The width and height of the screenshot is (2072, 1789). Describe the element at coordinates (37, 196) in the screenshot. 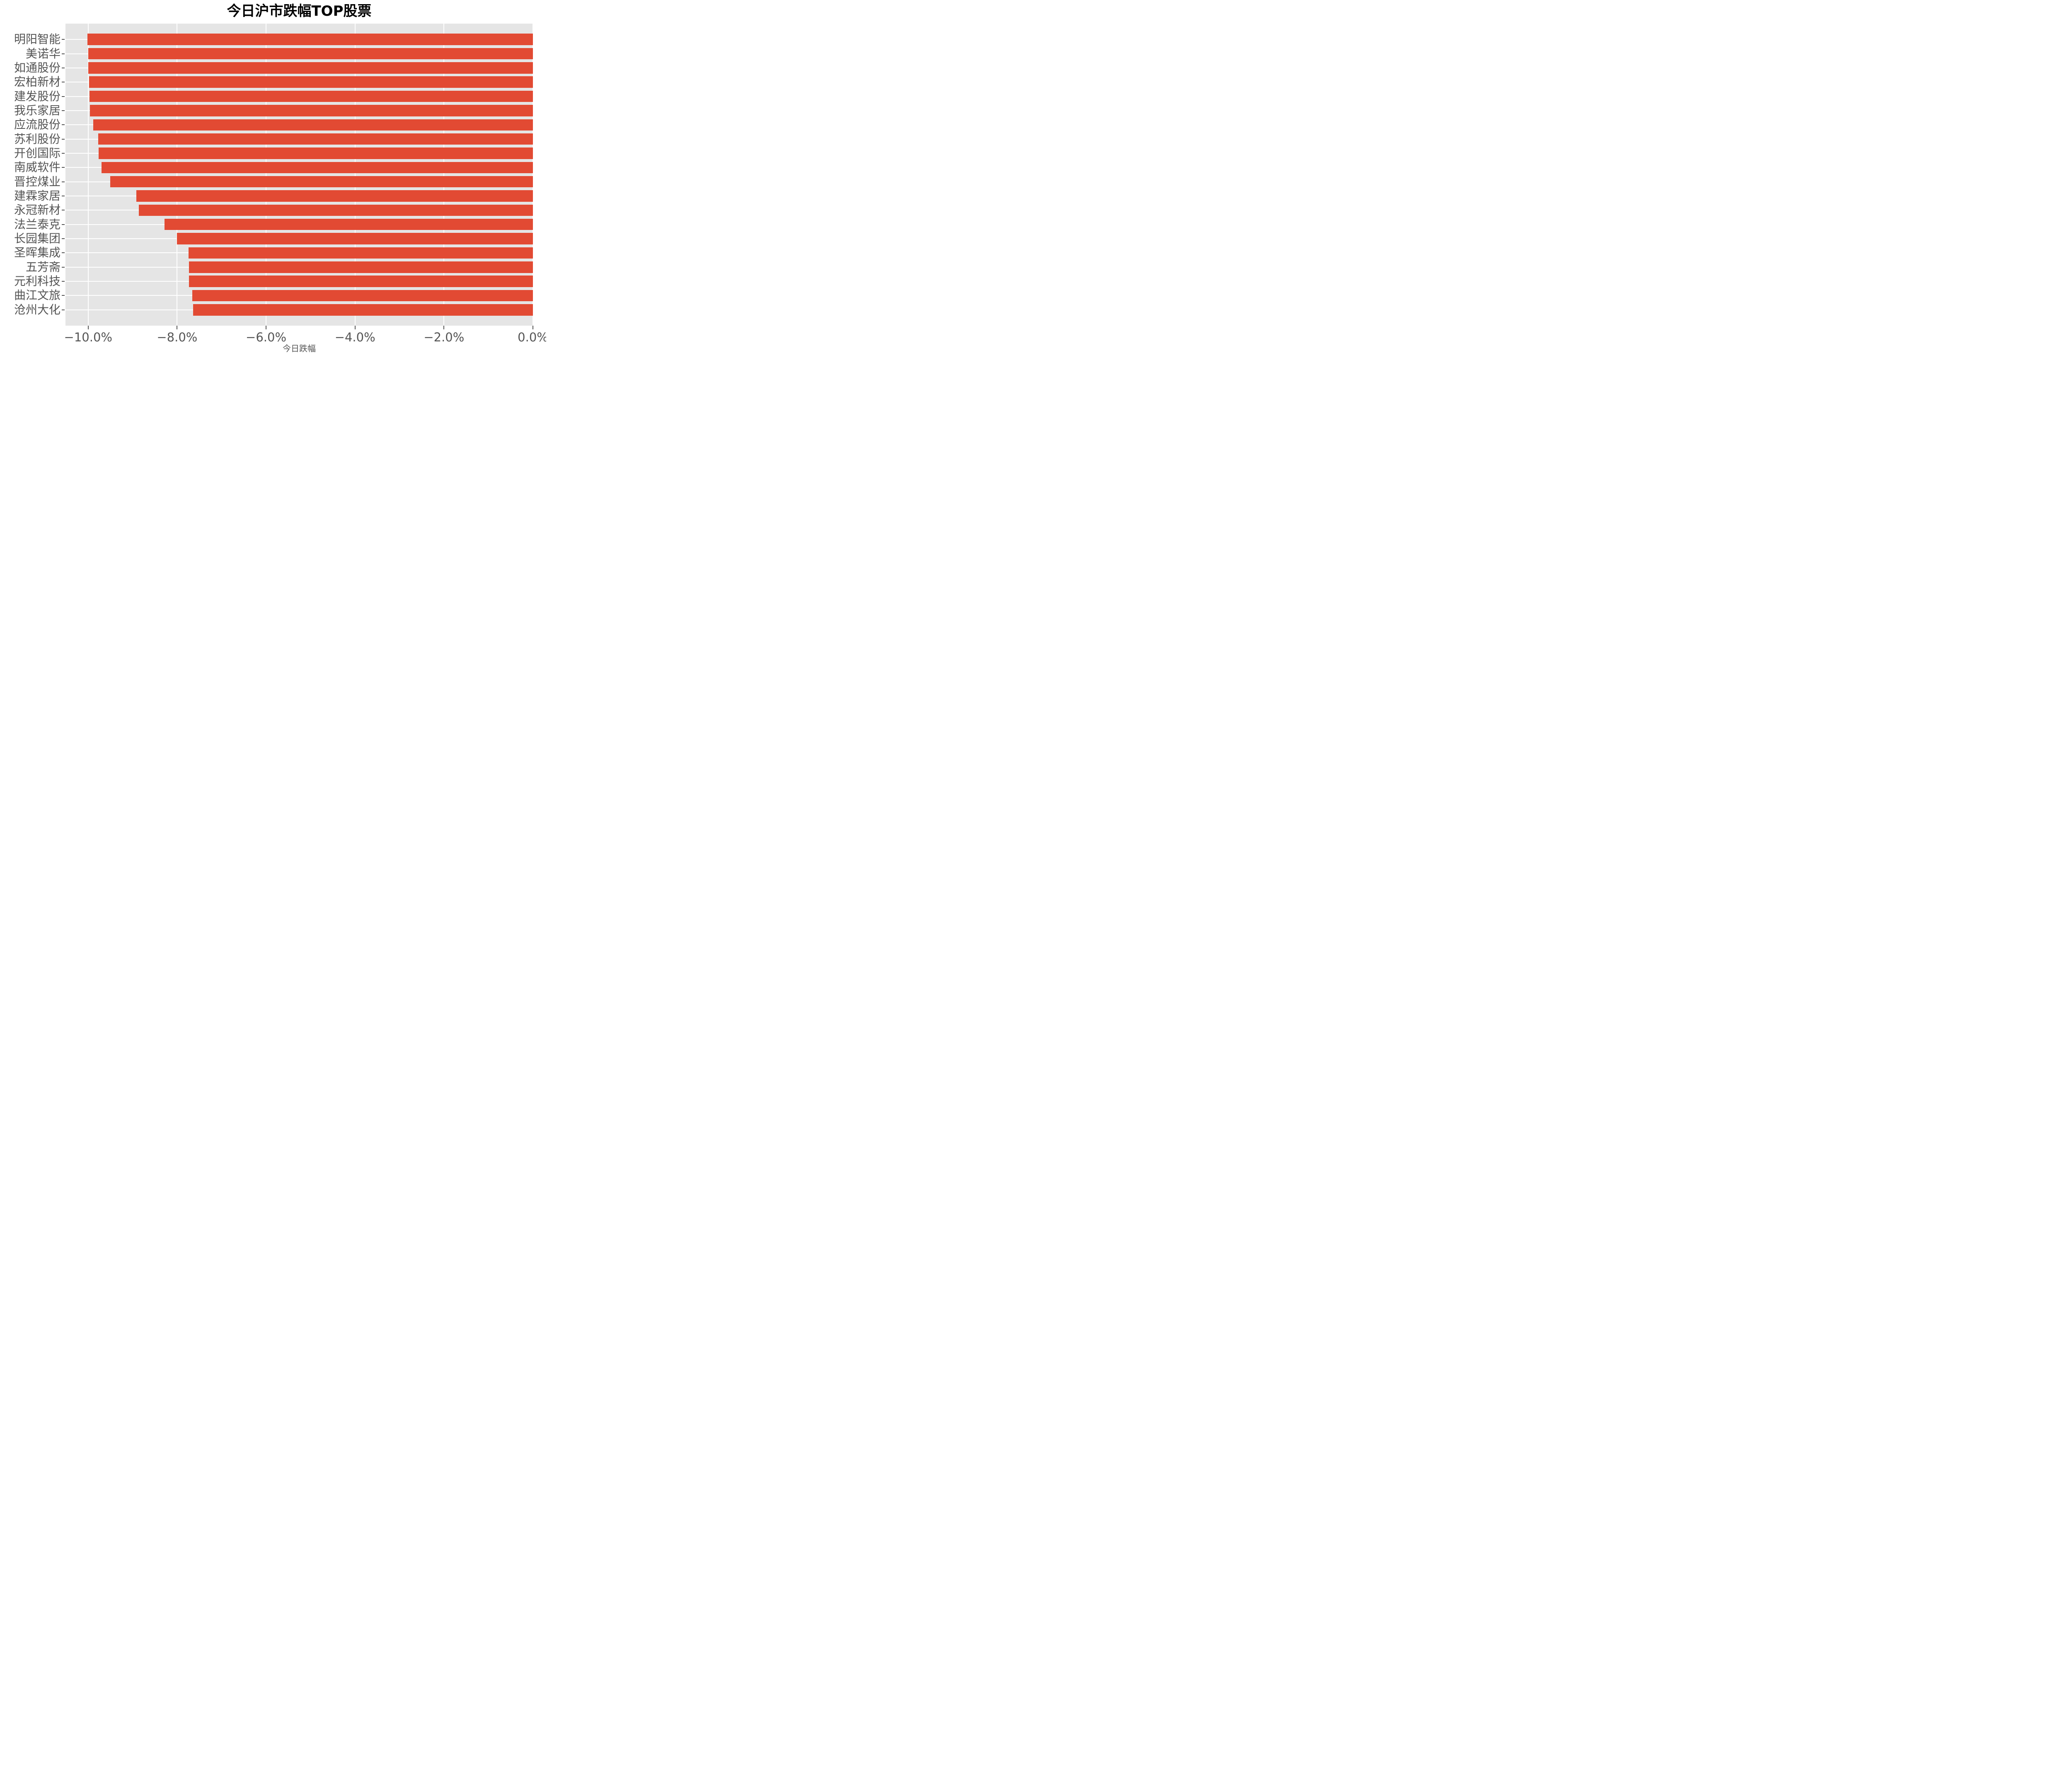

I see `y-tick-label: 建霖家居` at that location.